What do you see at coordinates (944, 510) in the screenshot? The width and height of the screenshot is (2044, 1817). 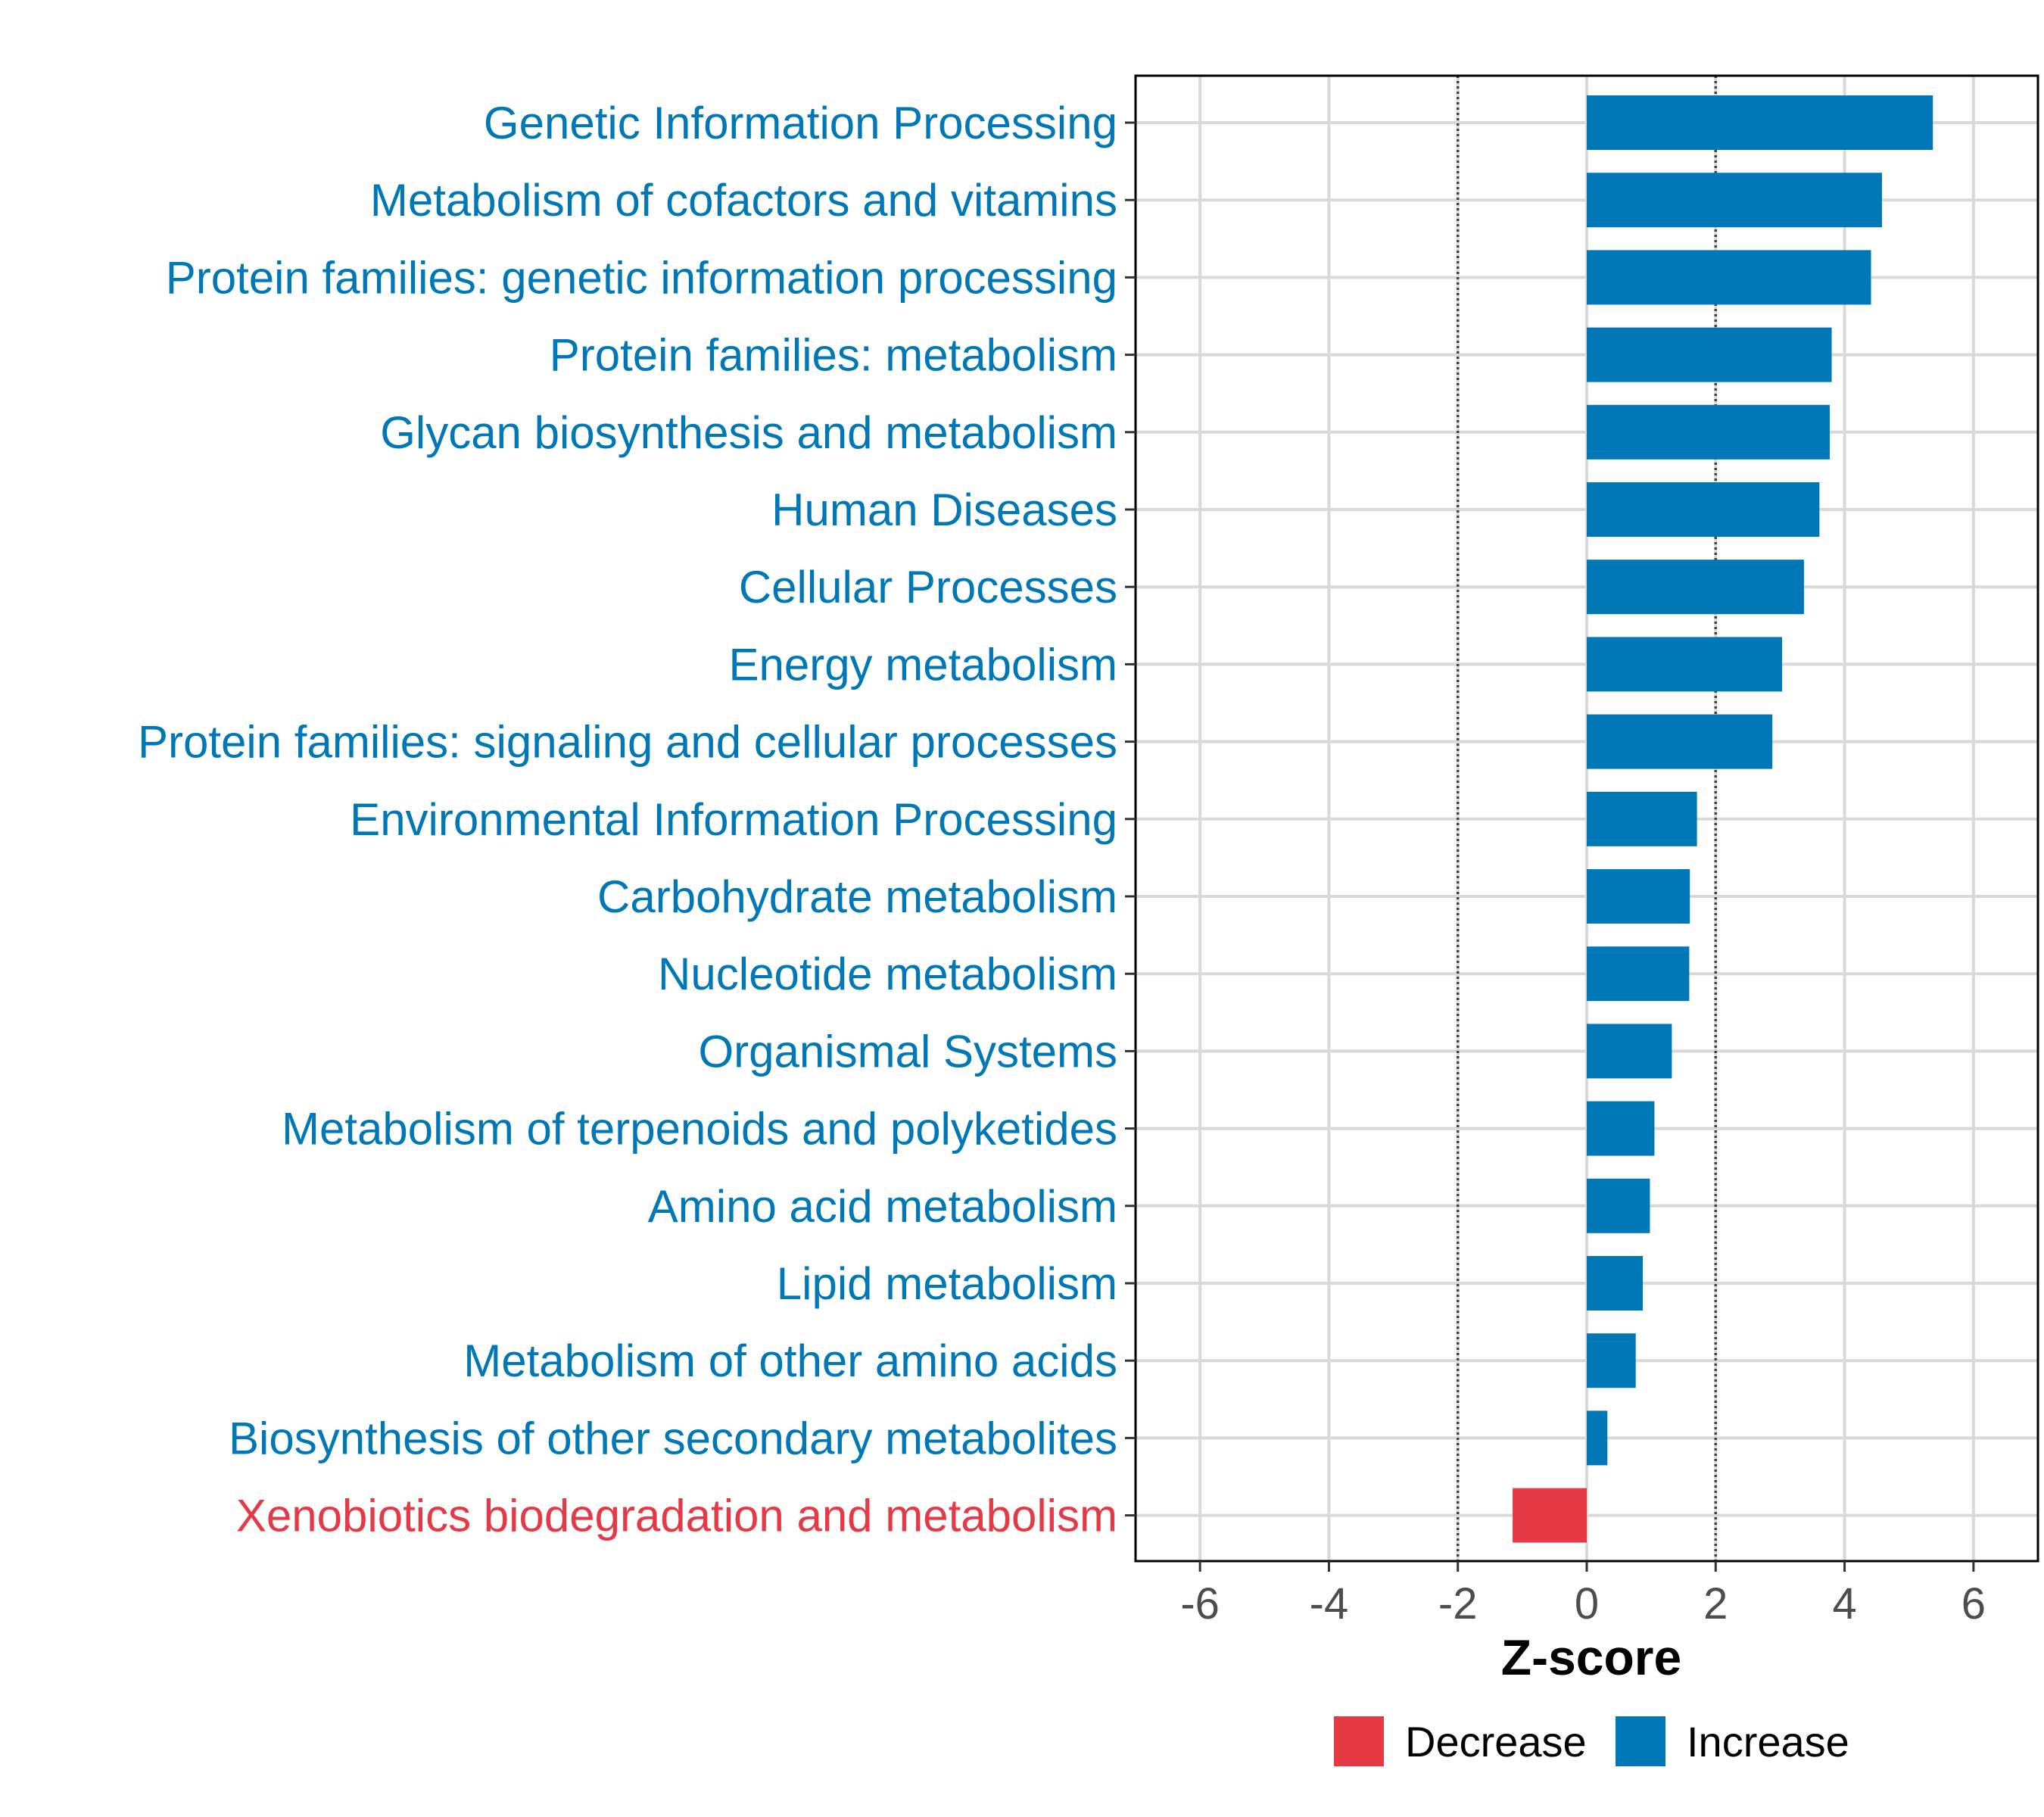 I see `y-tick-label: Human Diseases` at bounding box center [944, 510].